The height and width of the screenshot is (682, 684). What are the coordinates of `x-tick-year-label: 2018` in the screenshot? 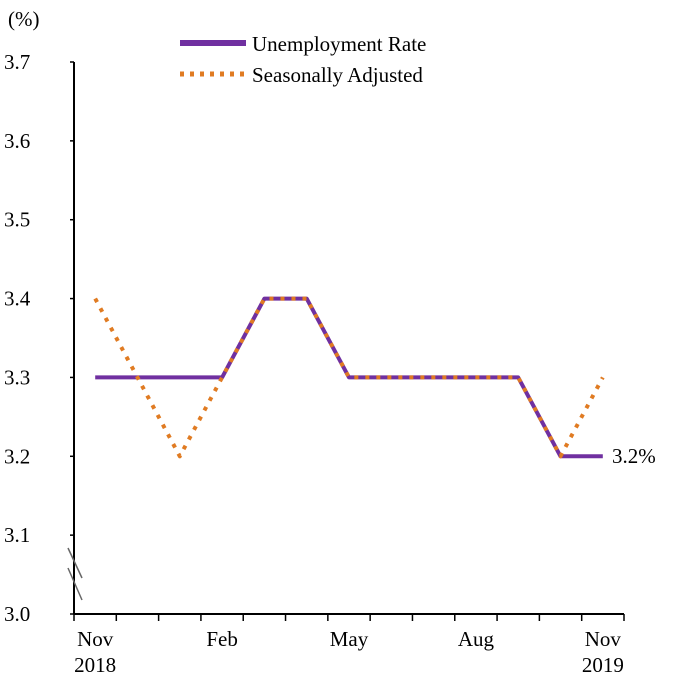 It's located at (95, 665).